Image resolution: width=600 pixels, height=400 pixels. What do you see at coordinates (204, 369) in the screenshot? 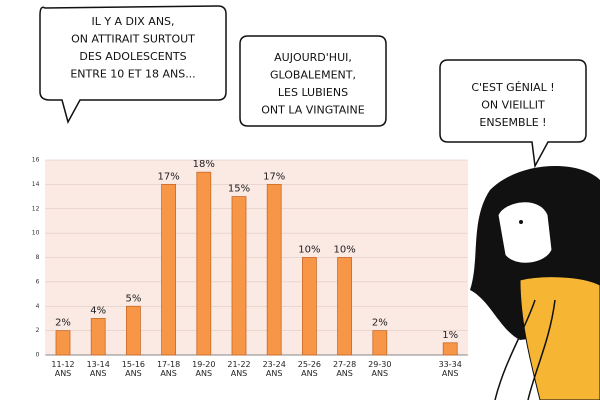
I see `x-tick-label: 19-20 ANS` at bounding box center [204, 369].